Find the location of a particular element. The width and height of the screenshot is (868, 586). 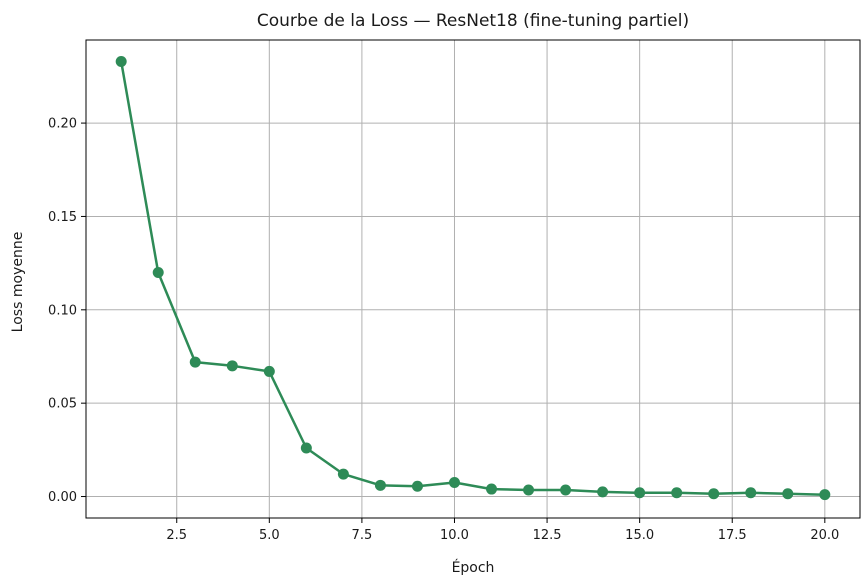

y-tick-label: 0.00 is located at coordinates (62, 497).